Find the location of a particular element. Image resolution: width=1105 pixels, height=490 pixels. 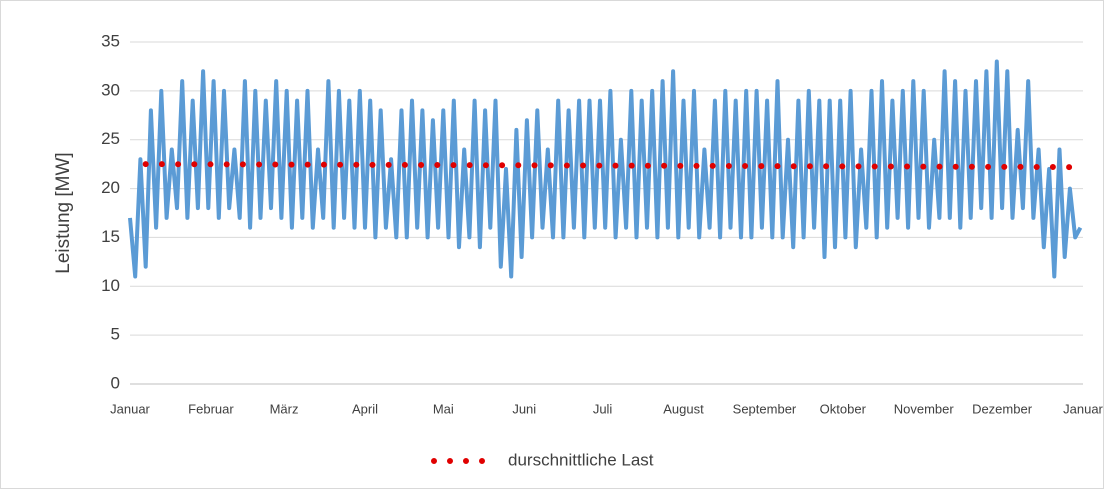

y-tick-label: 15 is located at coordinates (110, 236).